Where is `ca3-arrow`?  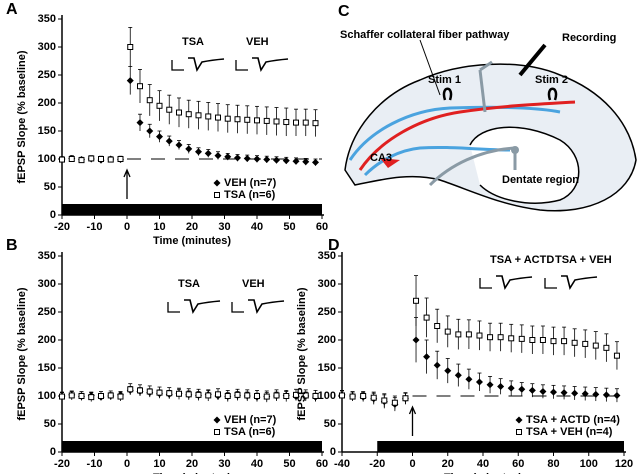
ca3-arrow is located at coordinates (390, 163).